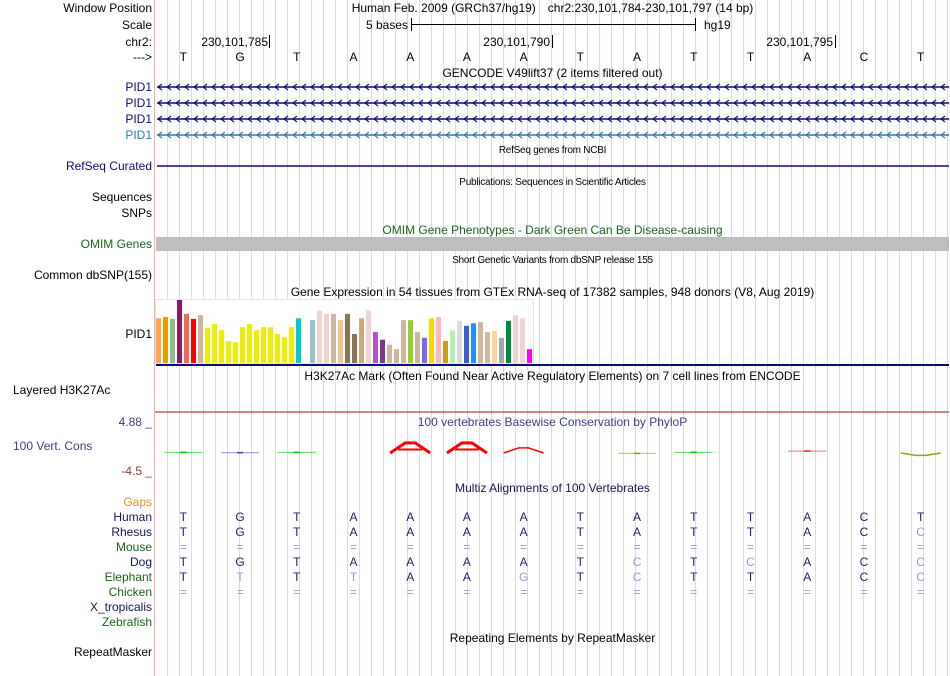 The width and height of the screenshot is (950, 676). I want to click on track-title-repeatmasker: Repeating Elements by RepeatMasker, so click(552, 638).